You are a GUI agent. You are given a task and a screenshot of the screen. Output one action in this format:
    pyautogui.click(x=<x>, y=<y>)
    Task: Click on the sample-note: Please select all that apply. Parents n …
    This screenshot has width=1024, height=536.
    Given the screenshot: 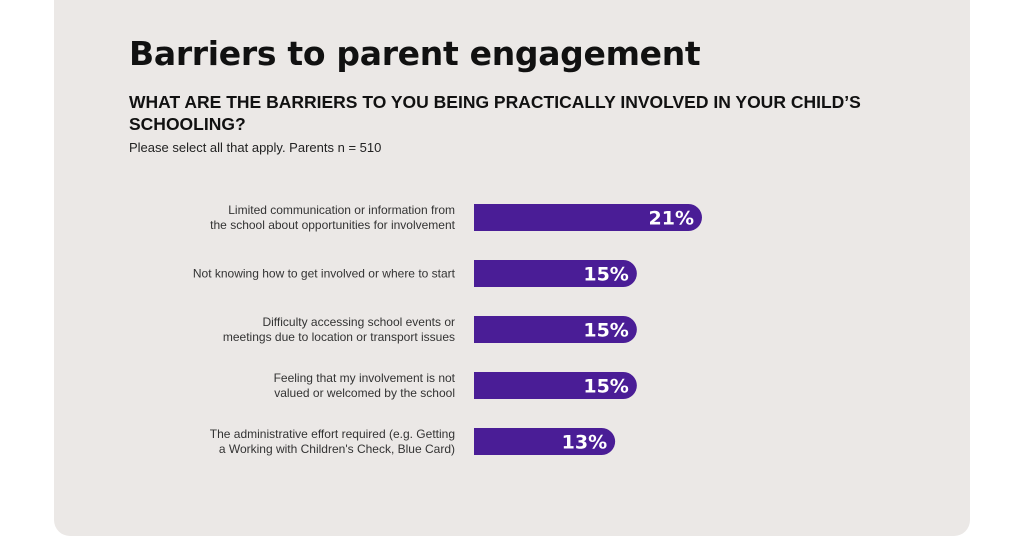 What is the action you would take?
    pyautogui.click(x=255, y=147)
    